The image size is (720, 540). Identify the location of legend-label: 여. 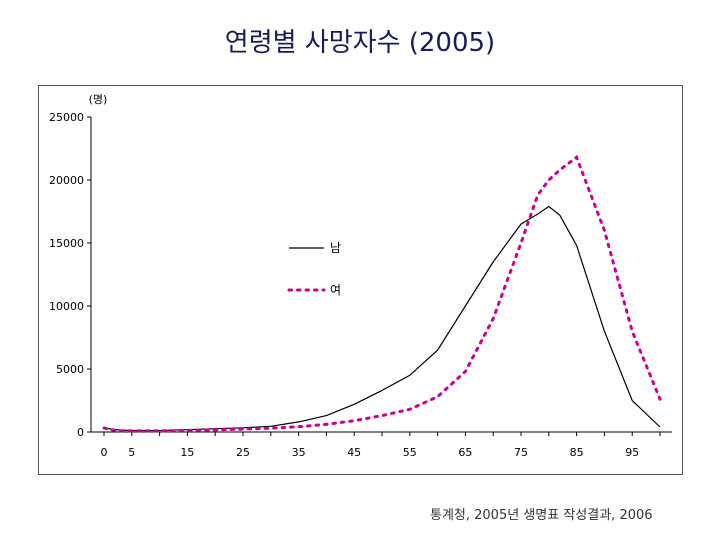
(335, 290).